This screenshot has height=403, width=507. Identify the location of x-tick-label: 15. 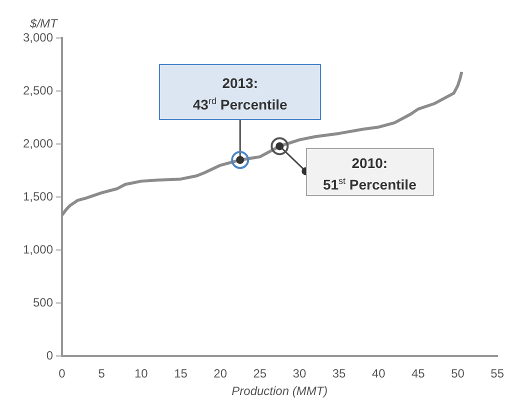
(181, 373).